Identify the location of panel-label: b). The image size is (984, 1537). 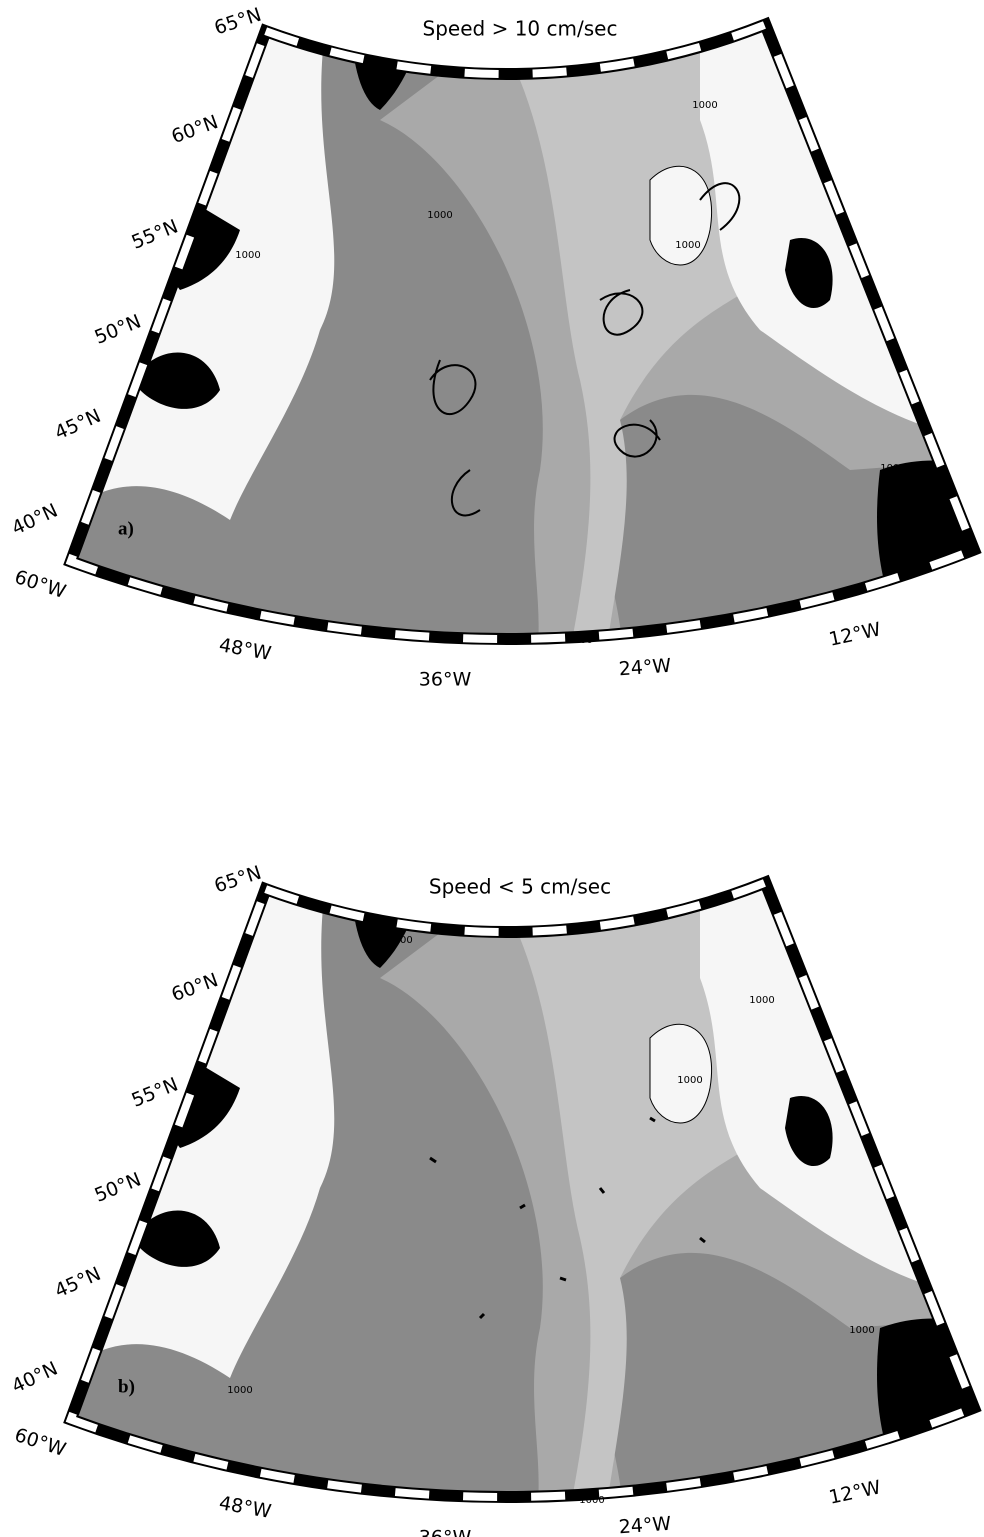
(126, 1386).